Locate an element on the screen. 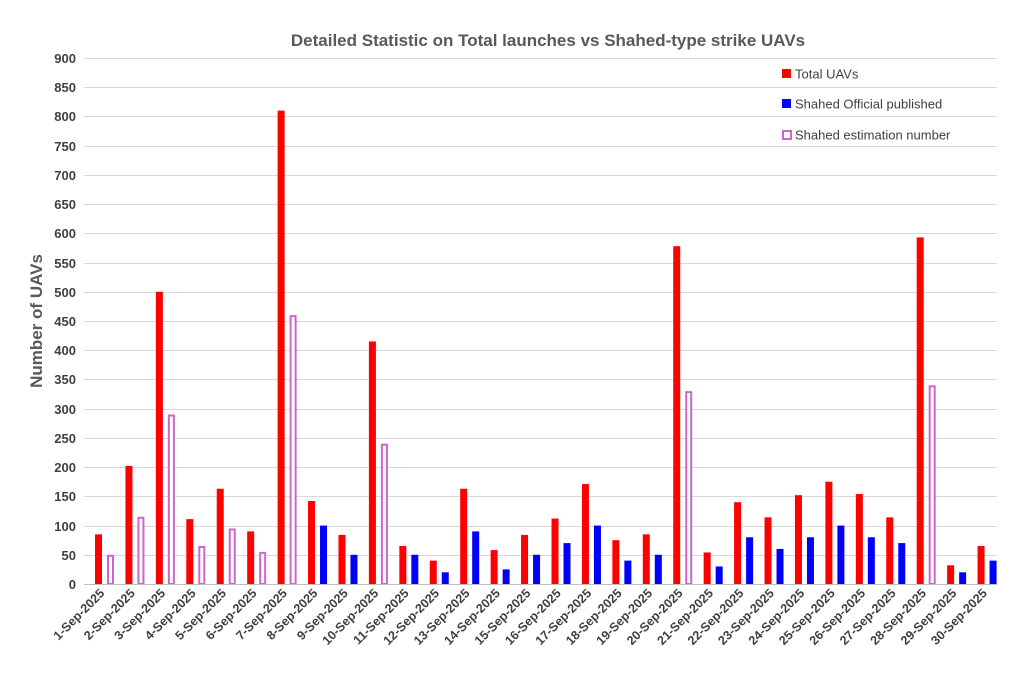 This screenshot has width=1014, height=676. y-tick-label: 850 is located at coordinates (65, 87).